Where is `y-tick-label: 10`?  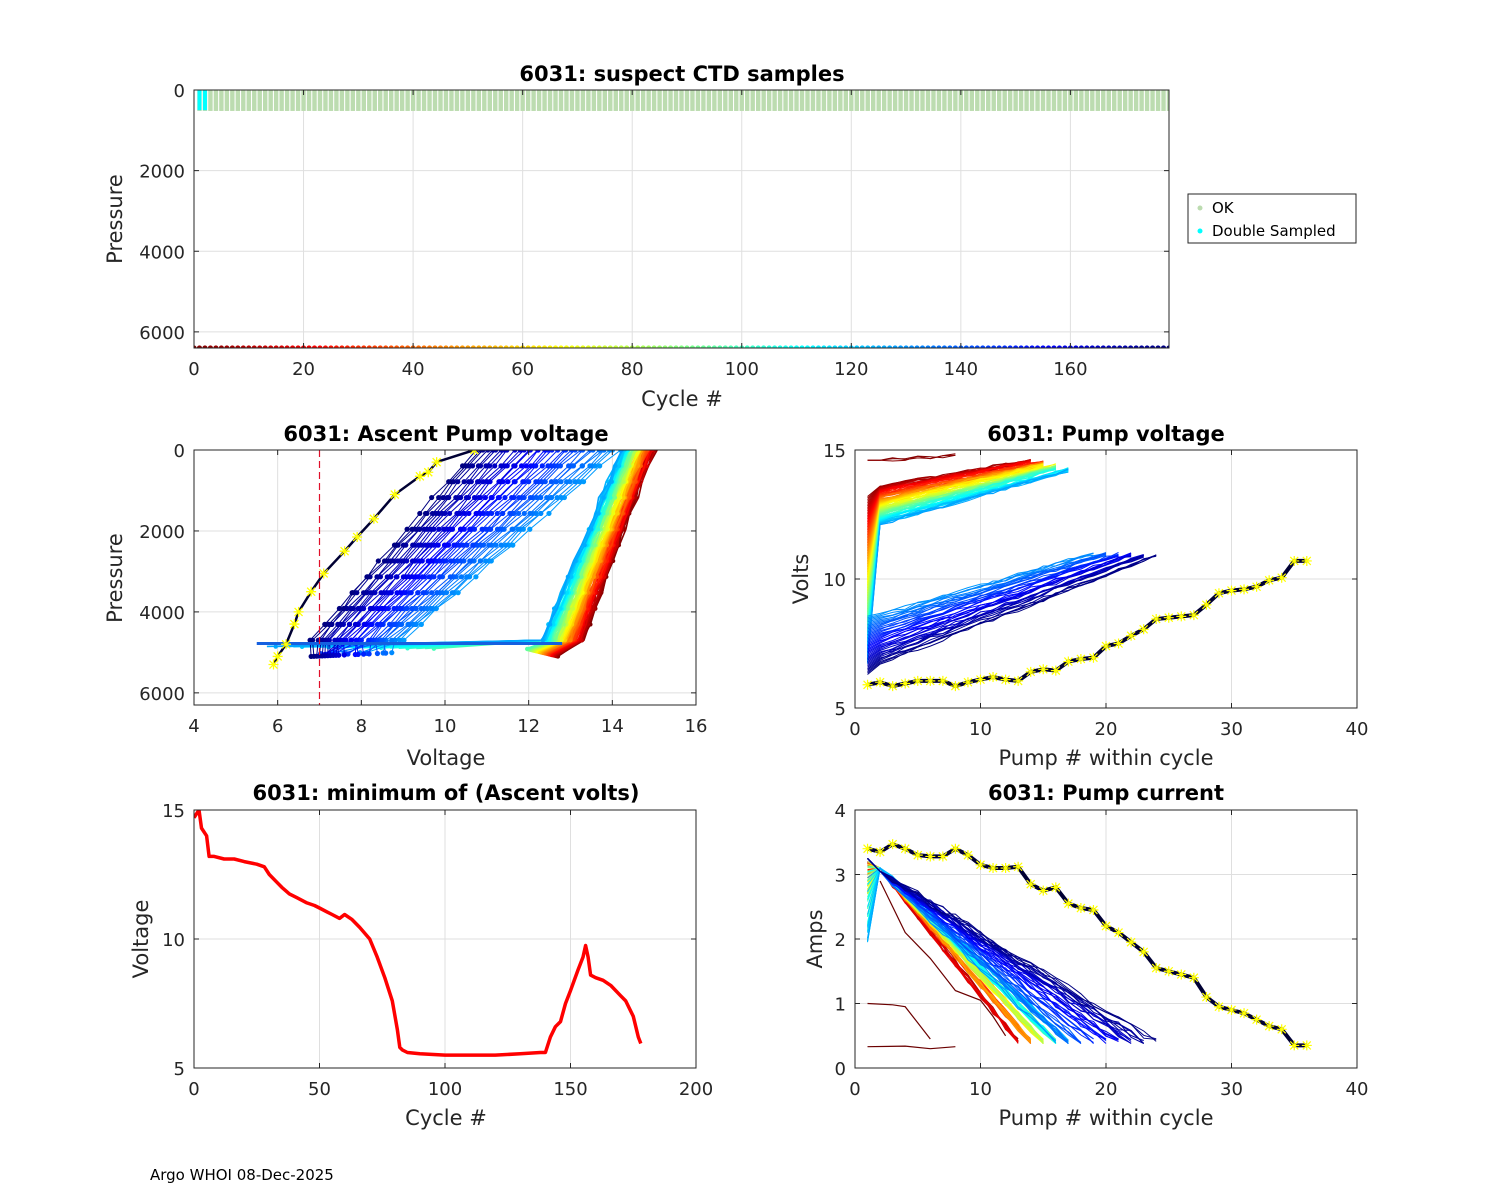 y-tick-label: 10 is located at coordinates (173, 940).